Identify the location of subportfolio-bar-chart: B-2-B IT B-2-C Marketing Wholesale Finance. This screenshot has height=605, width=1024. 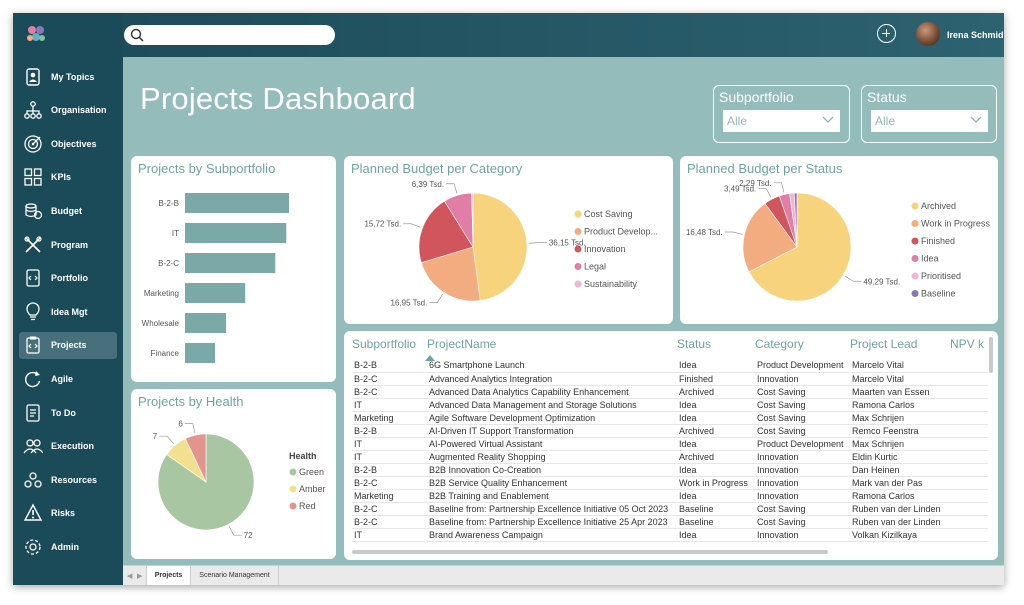
(215, 278).